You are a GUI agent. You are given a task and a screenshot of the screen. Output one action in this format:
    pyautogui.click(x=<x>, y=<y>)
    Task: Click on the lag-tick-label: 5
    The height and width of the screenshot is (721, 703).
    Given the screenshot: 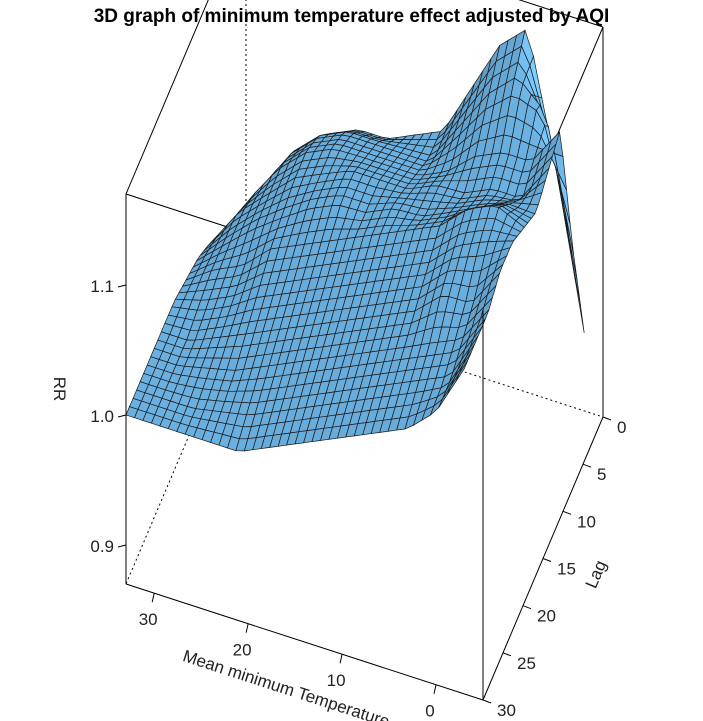 What is the action you would take?
    pyautogui.click(x=601, y=474)
    